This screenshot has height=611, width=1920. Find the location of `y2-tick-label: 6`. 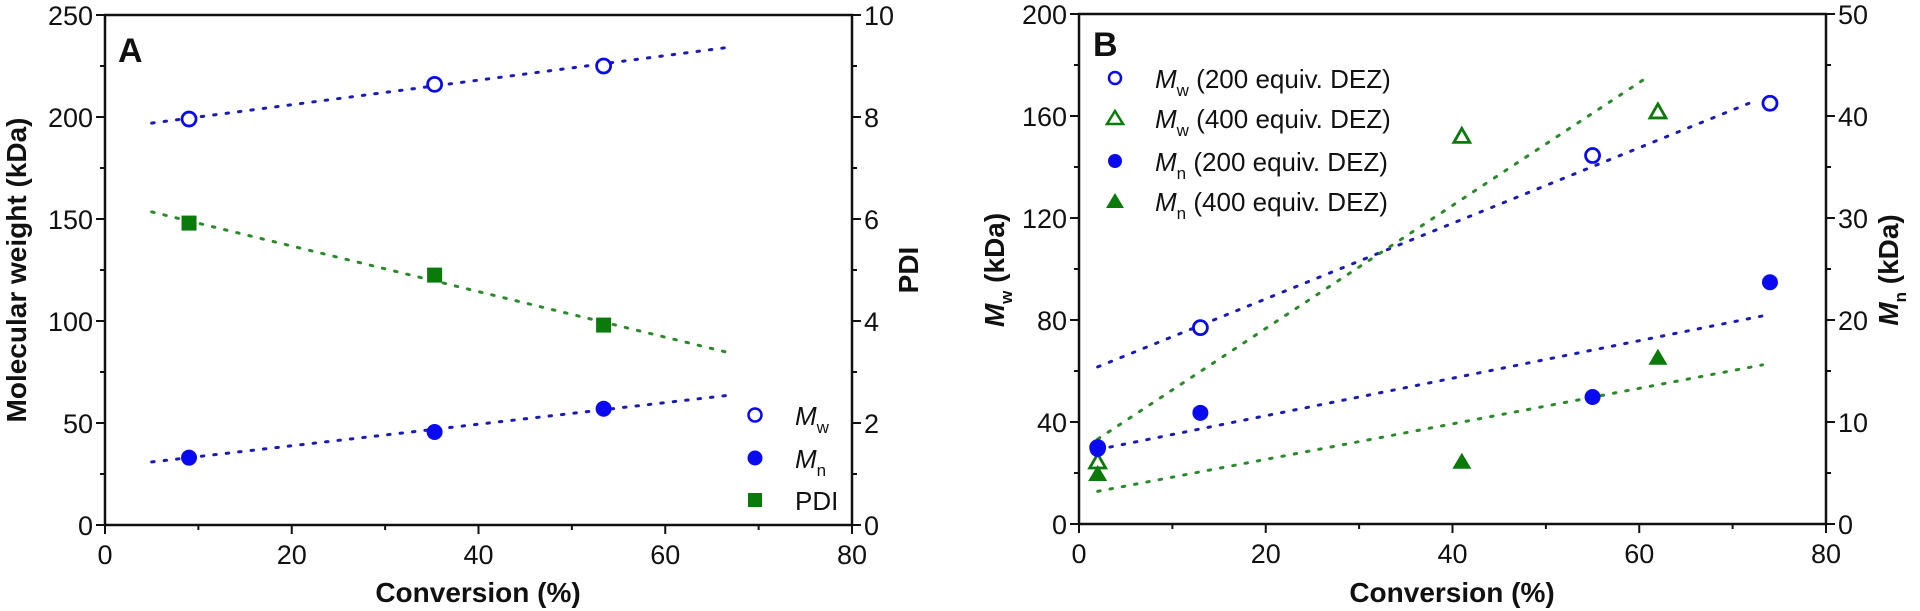

y2-tick-label: 6 is located at coordinates (871, 220).